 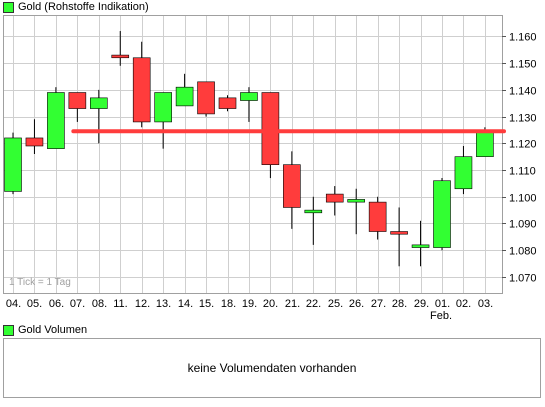 What do you see at coordinates (523, 252) in the screenshot?
I see `y-tick-label: 1.080` at bounding box center [523, 252].